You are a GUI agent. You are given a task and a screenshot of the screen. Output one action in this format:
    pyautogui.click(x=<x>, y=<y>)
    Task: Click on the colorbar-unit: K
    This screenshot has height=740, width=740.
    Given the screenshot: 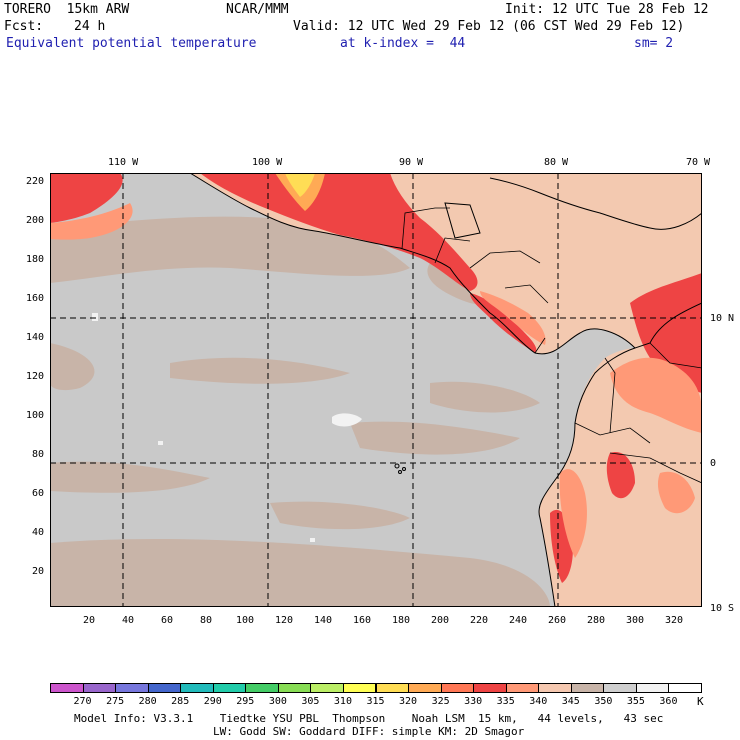 What is the action you would take?
    pyautogui.click(x=700, y=701)
    